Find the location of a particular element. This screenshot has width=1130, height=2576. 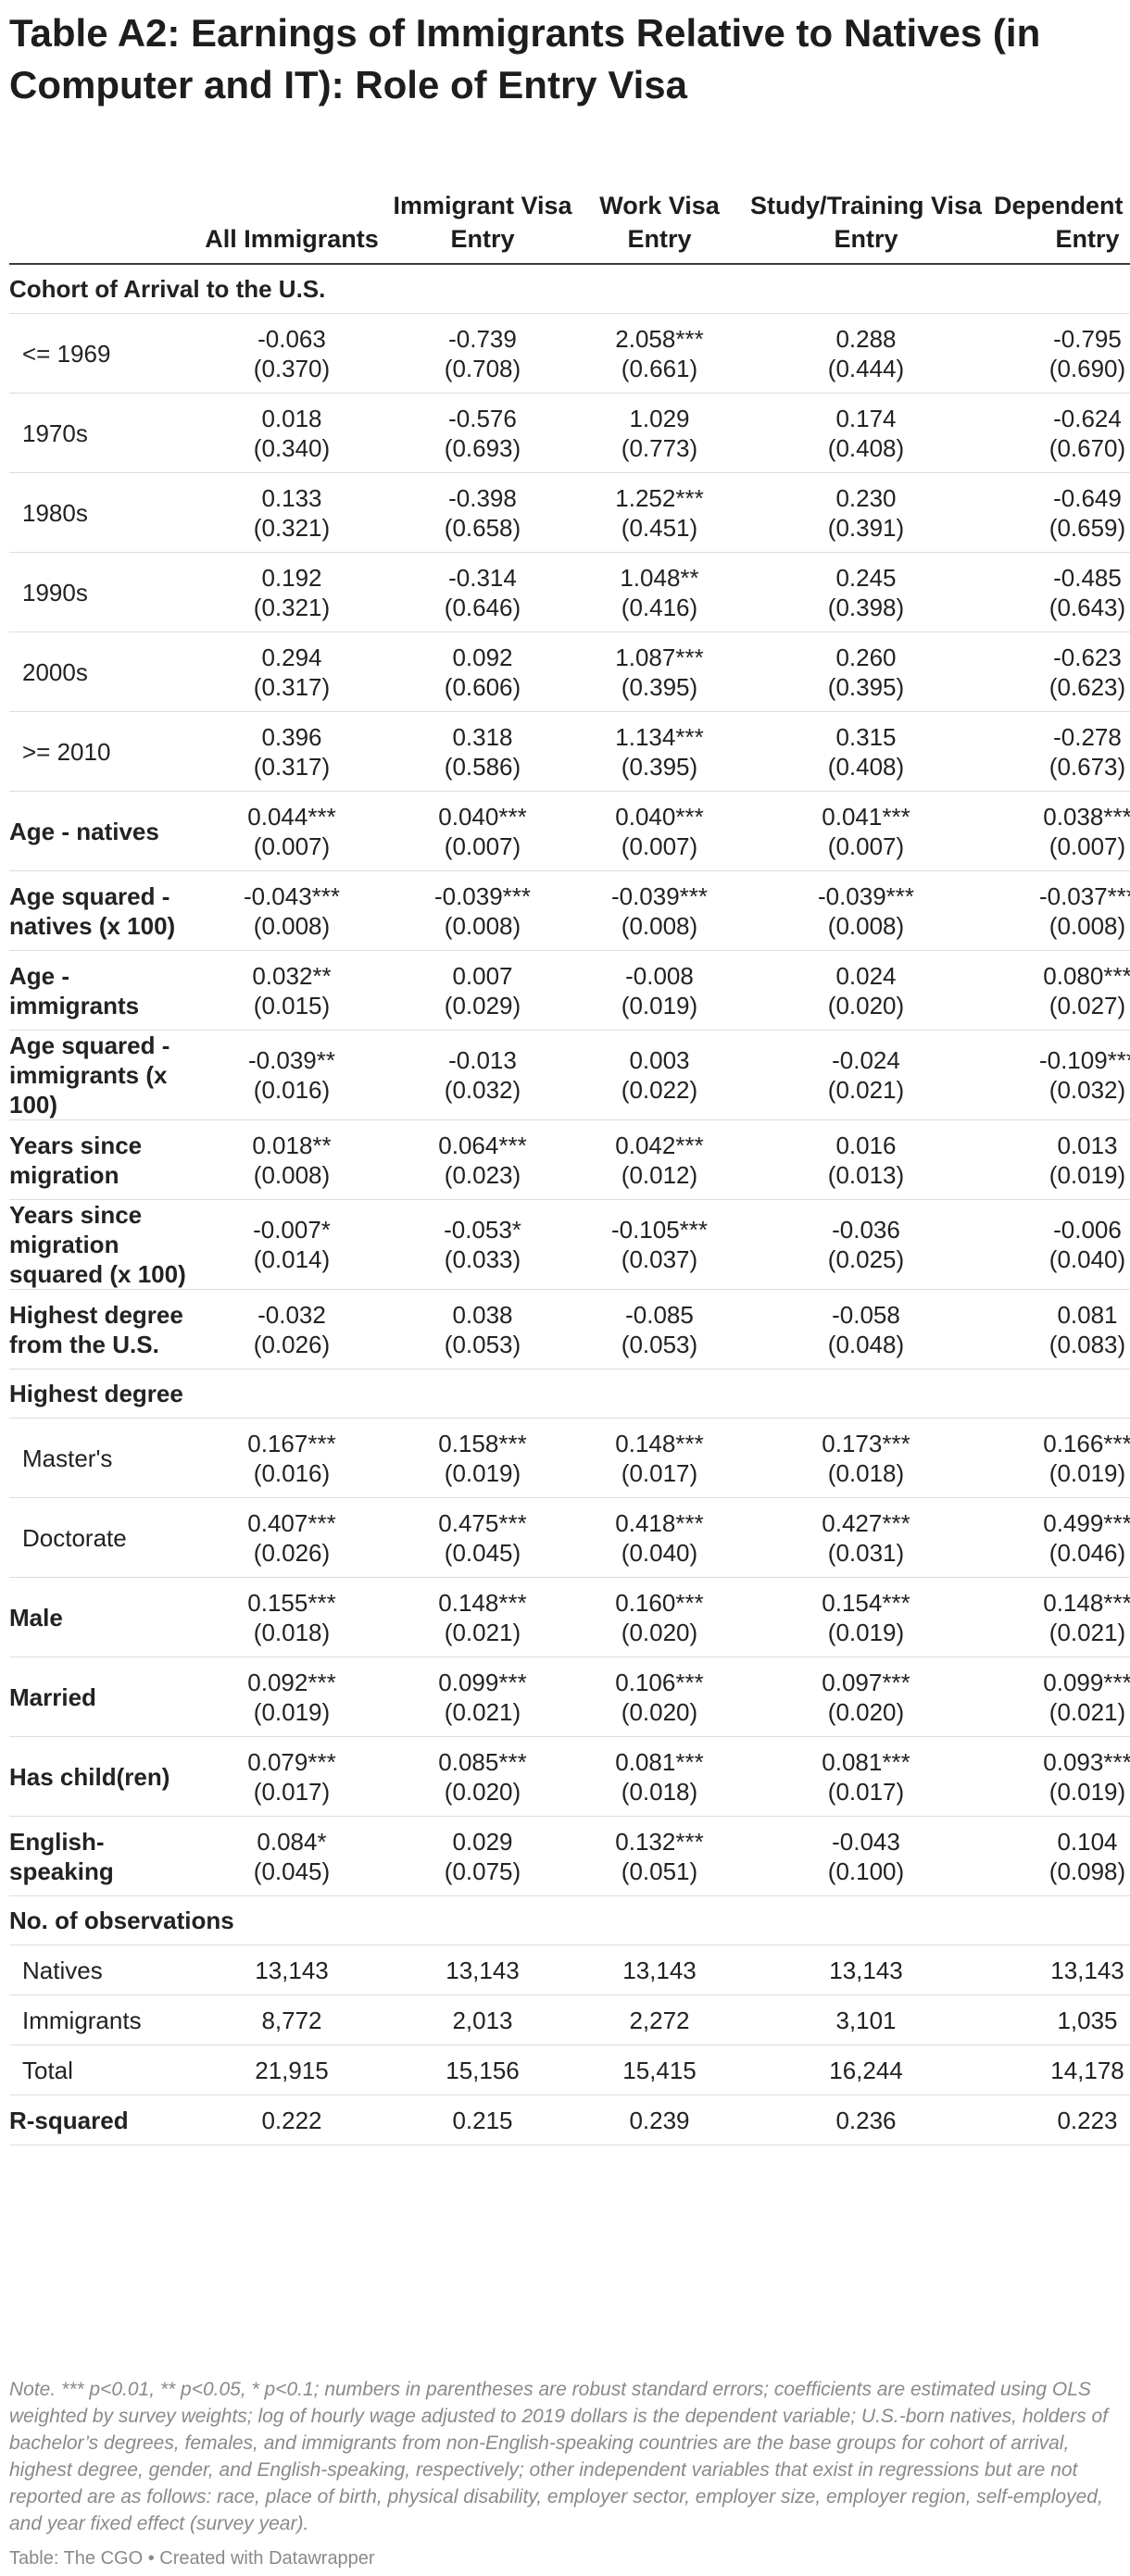

cell-value: 1,035 is located at coordinates (1087, 2020).